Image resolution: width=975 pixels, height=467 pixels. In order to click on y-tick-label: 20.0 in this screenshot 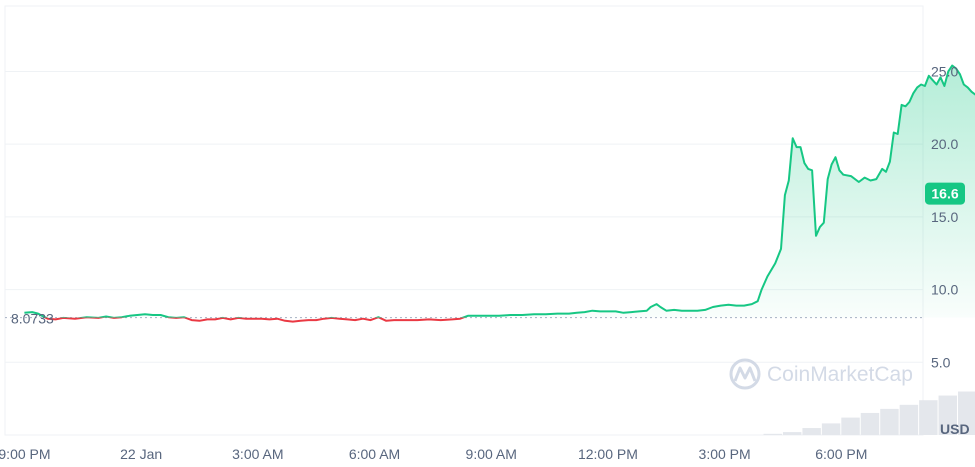, I will do `click(944, 144)`.